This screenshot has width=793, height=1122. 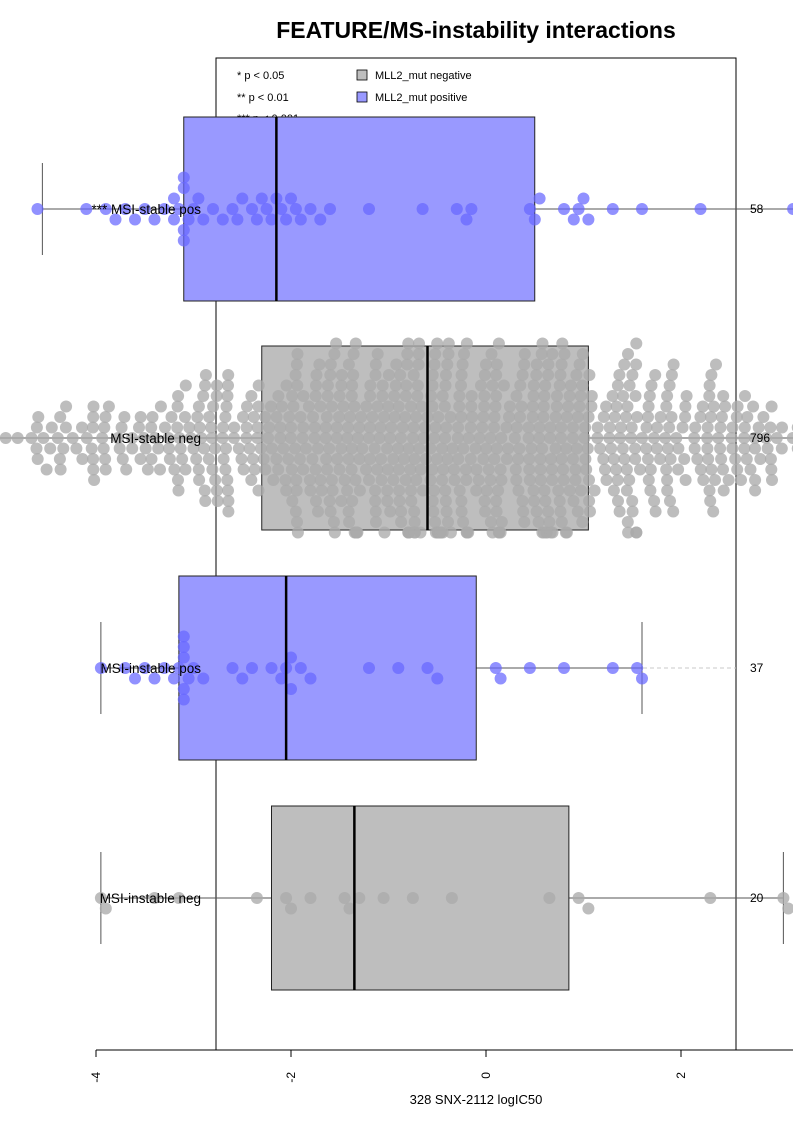 I want to click on points, so click(x=412, y=209).